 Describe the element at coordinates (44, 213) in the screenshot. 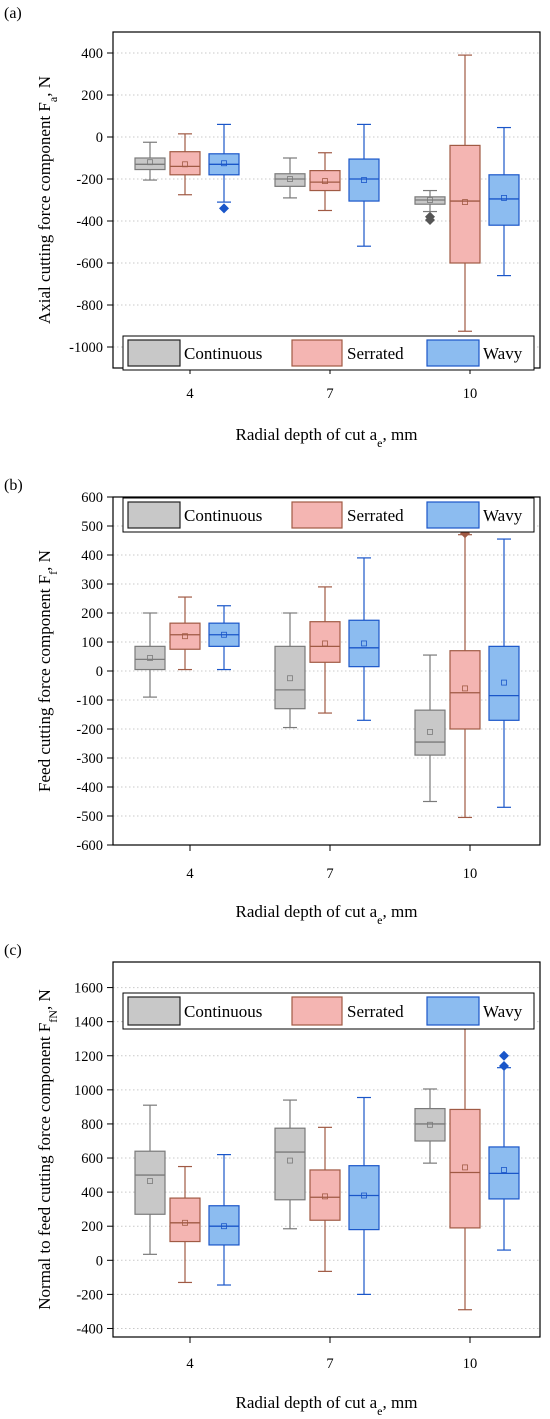

I see `y-axis-title-main: Axial cutting force component F` at that location.